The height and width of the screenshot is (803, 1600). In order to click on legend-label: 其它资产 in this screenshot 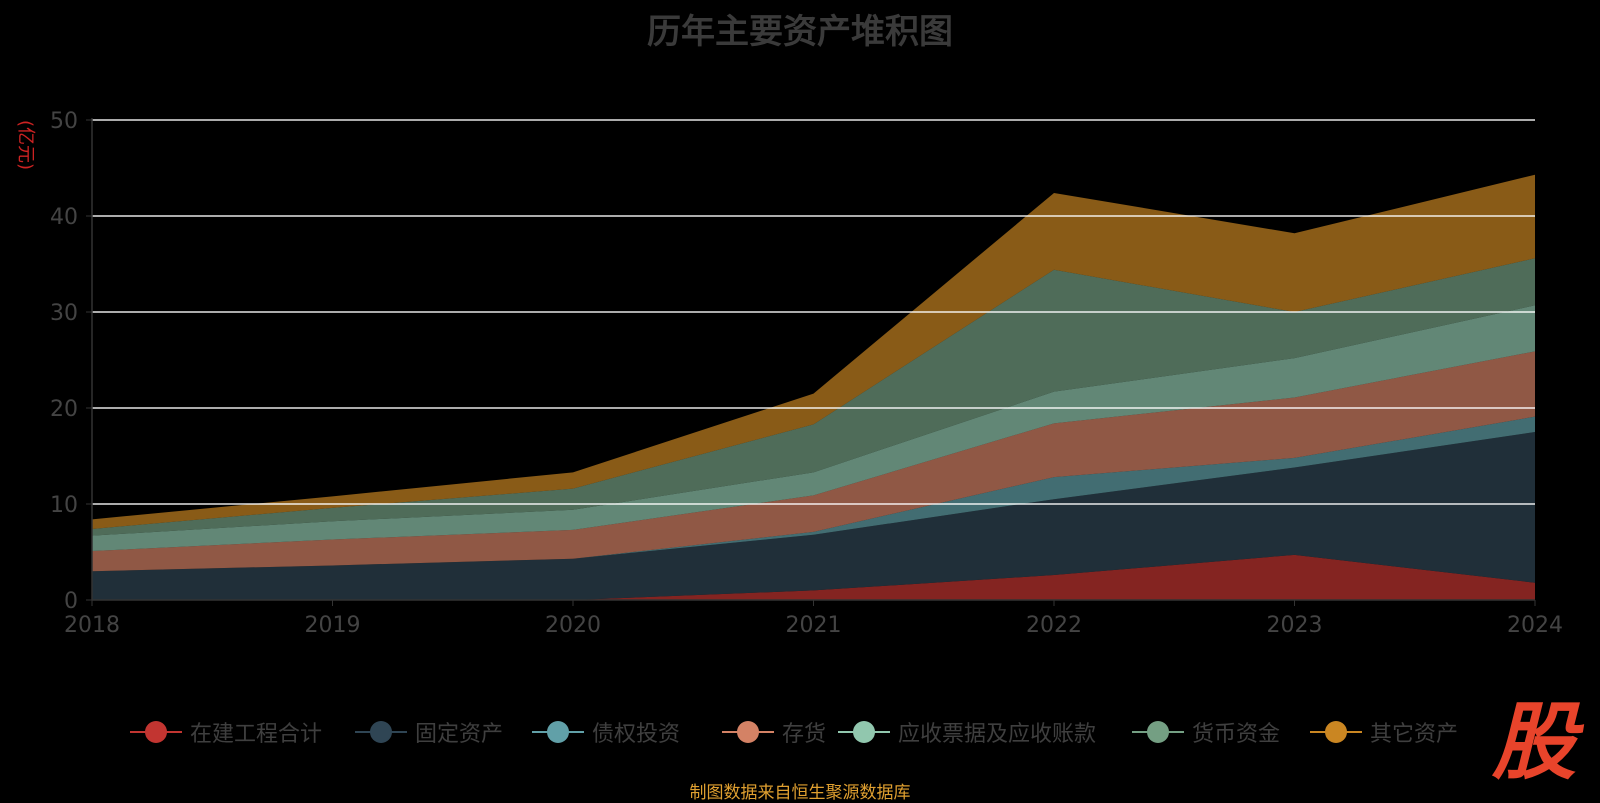, I will do `click(1414, 734)`.